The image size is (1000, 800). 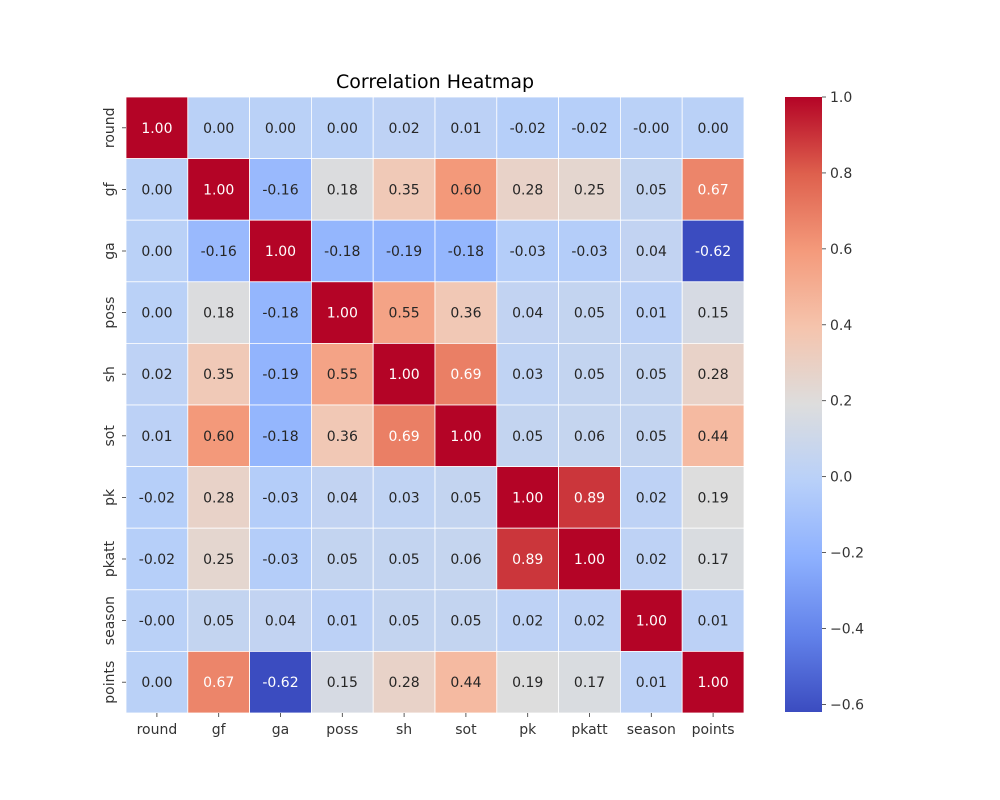 I want to click on colorbar-tick-label: 0.2, so click(x=841, y=402).